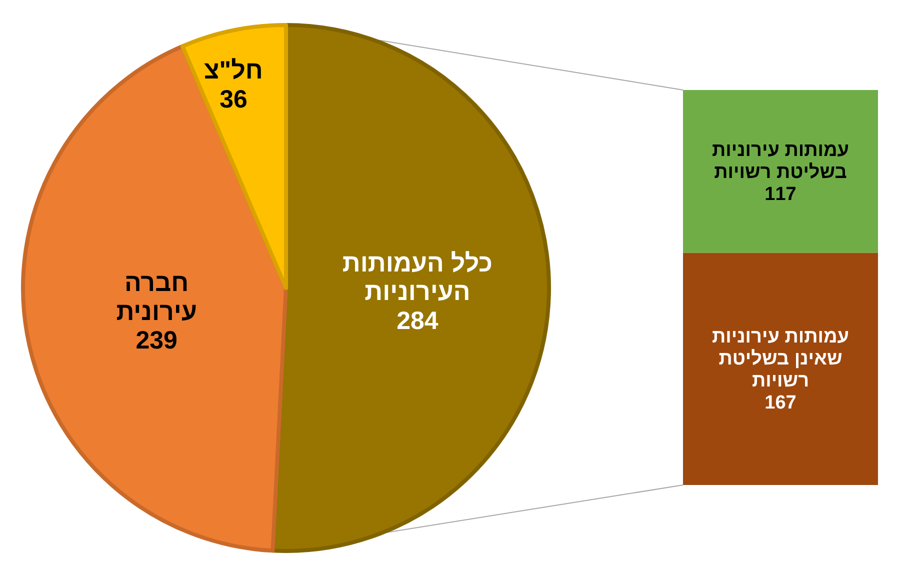 The height and width of the screenshot is (568, 898). What do you see at coordinates (157, 340) in the screenshot?
I see `data-label: 239` at bounding box center [157, 340].